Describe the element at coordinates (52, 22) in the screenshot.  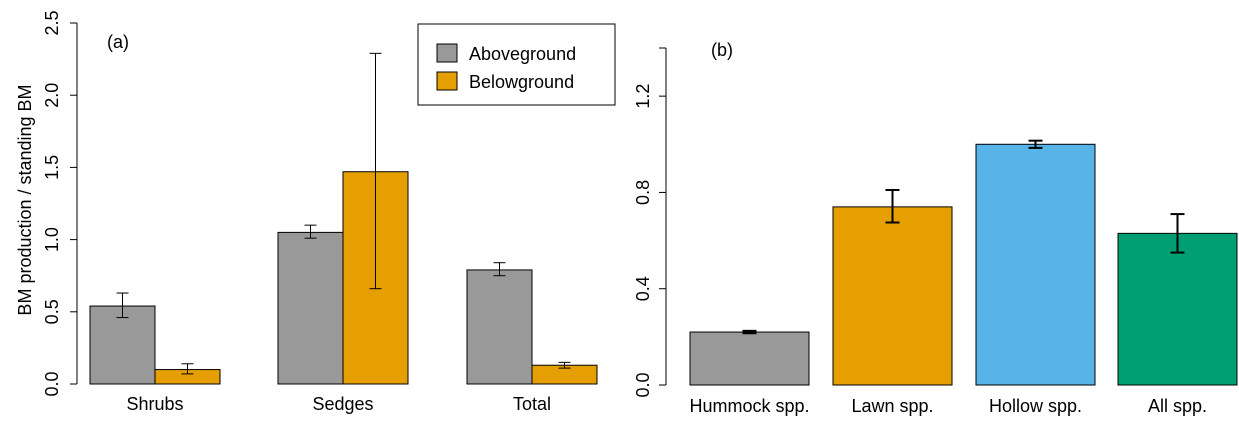
I see `y-tick-label-a: 2.5` at that location.